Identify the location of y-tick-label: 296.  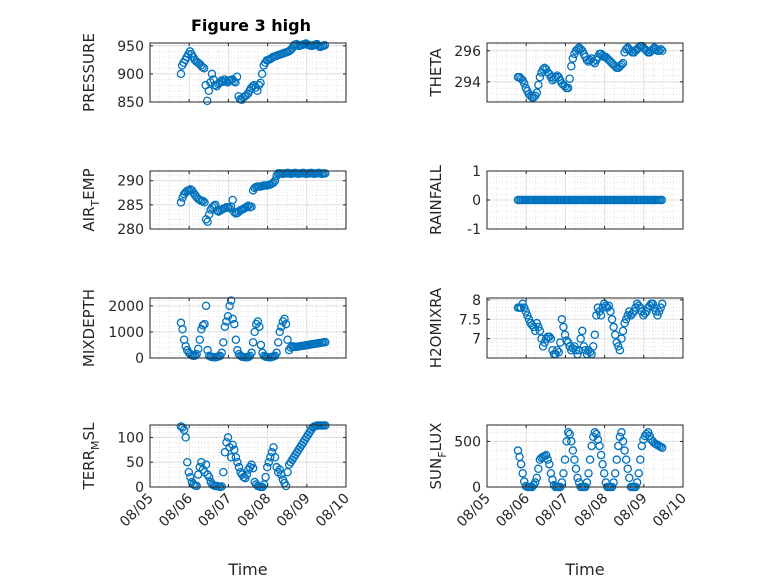
(467, 52).